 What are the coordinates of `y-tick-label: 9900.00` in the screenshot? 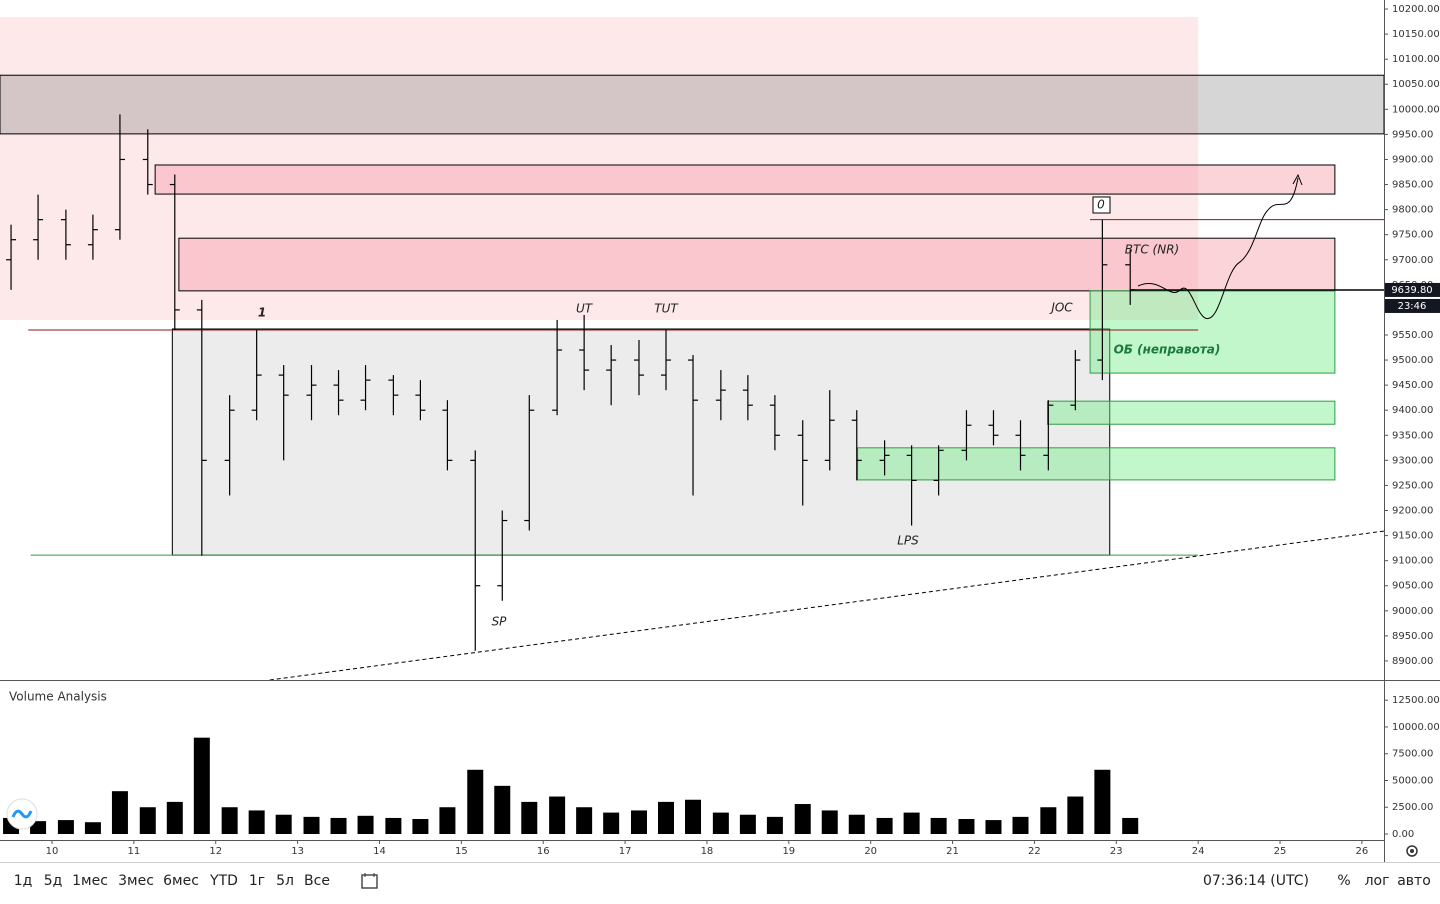 It's located at (1412, 159).